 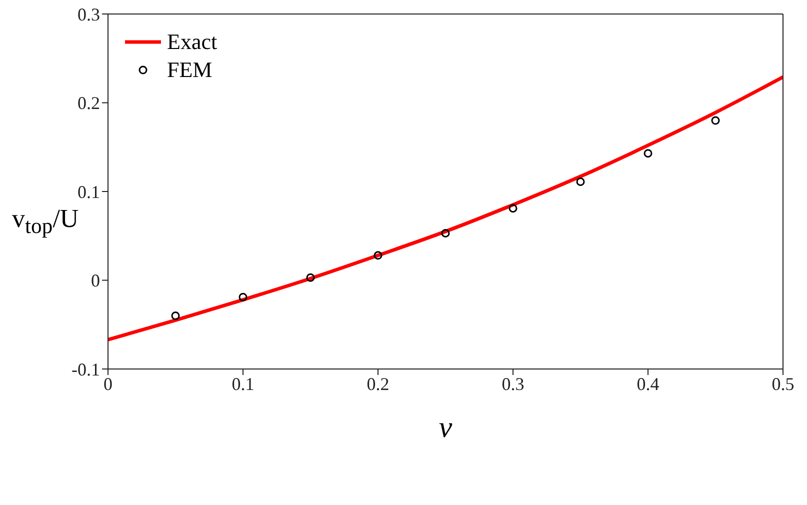 I want to click on x-tick-label: 0, so click(x=108, y=384).